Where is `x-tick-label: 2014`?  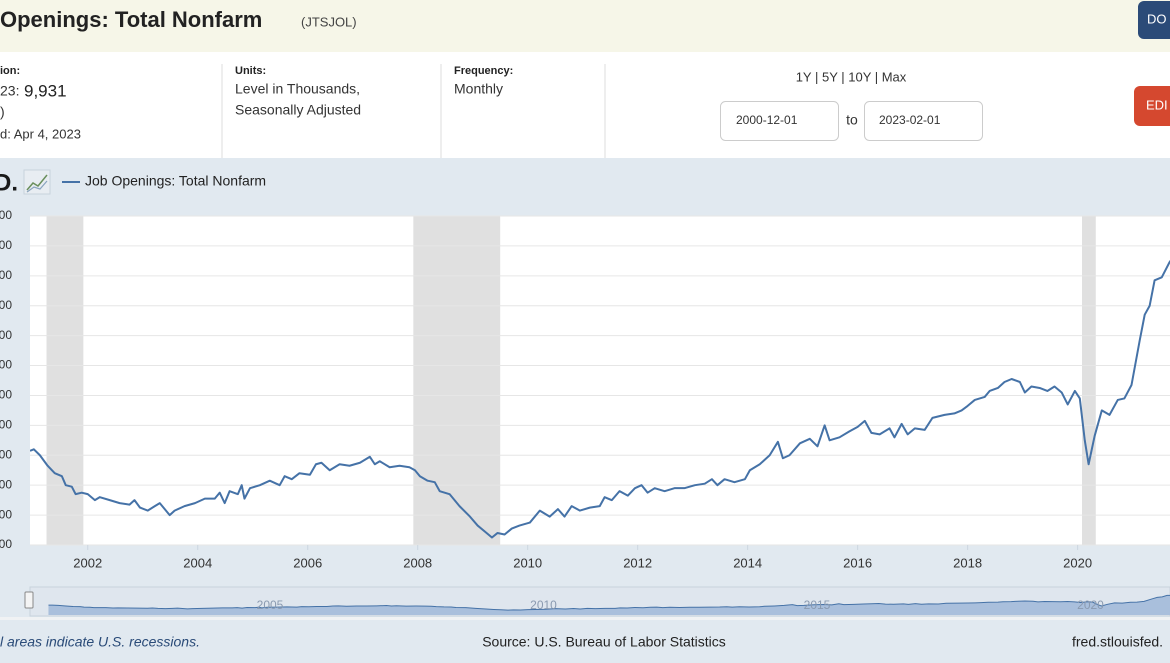 x-tick-label: 2014 is located at coordinates (747, 562).